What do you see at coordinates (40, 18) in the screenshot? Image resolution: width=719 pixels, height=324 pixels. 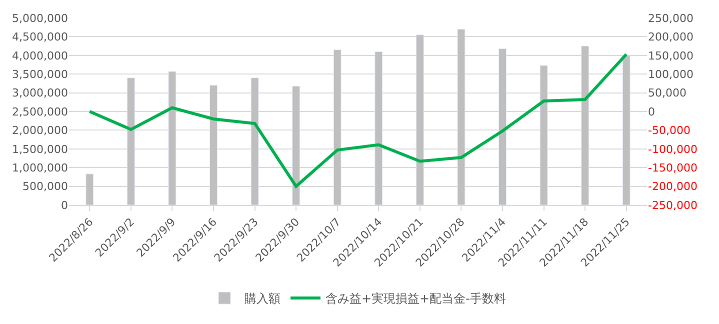 I see `y-tick-label: 5,000,000` at bounding box center [40, 18].